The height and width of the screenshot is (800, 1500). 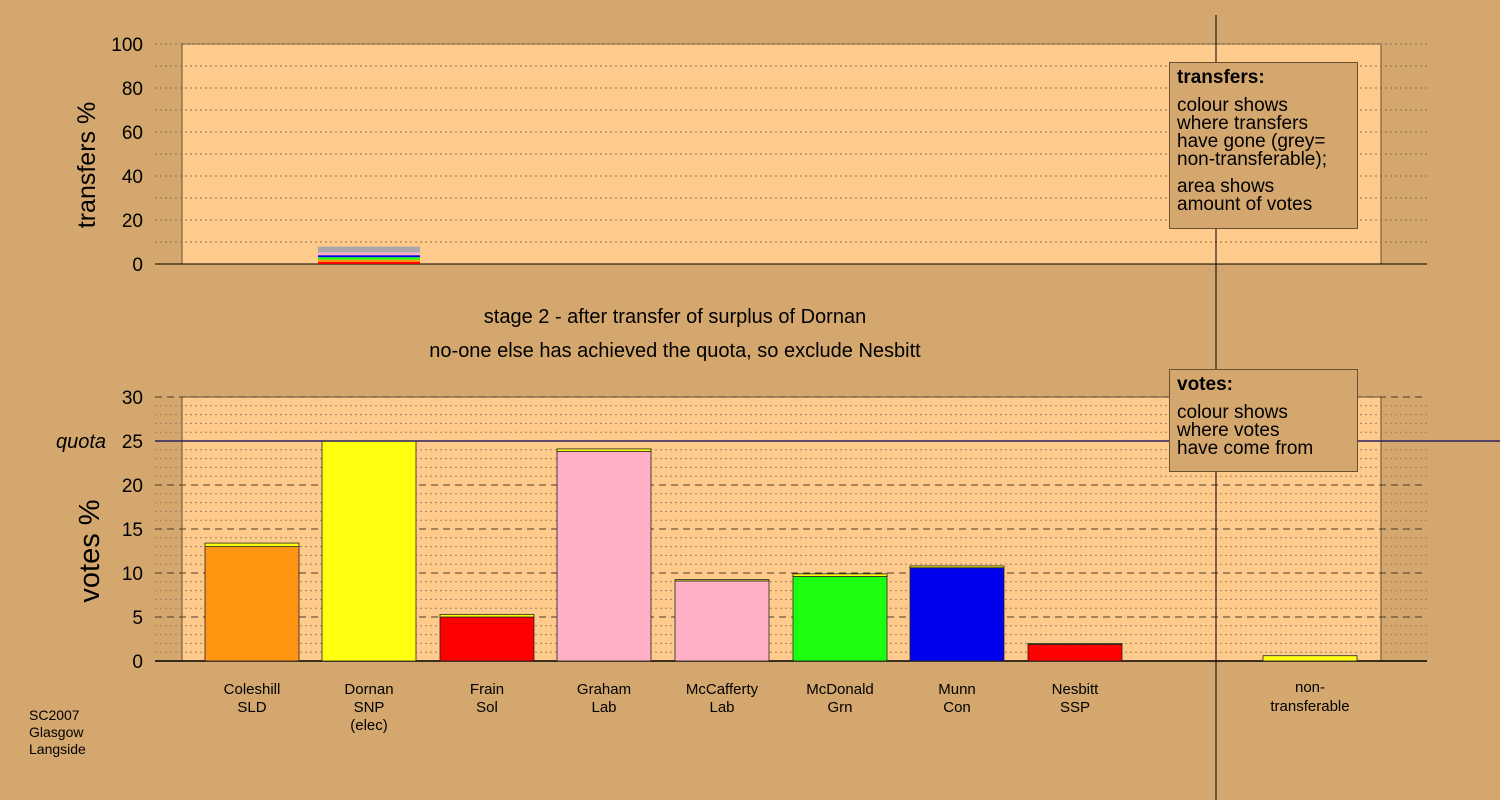 What do you see at coordinates (132, 574) in the screenshot?
I see `votes-tick-label: 10` at bounding box center [132, 574].